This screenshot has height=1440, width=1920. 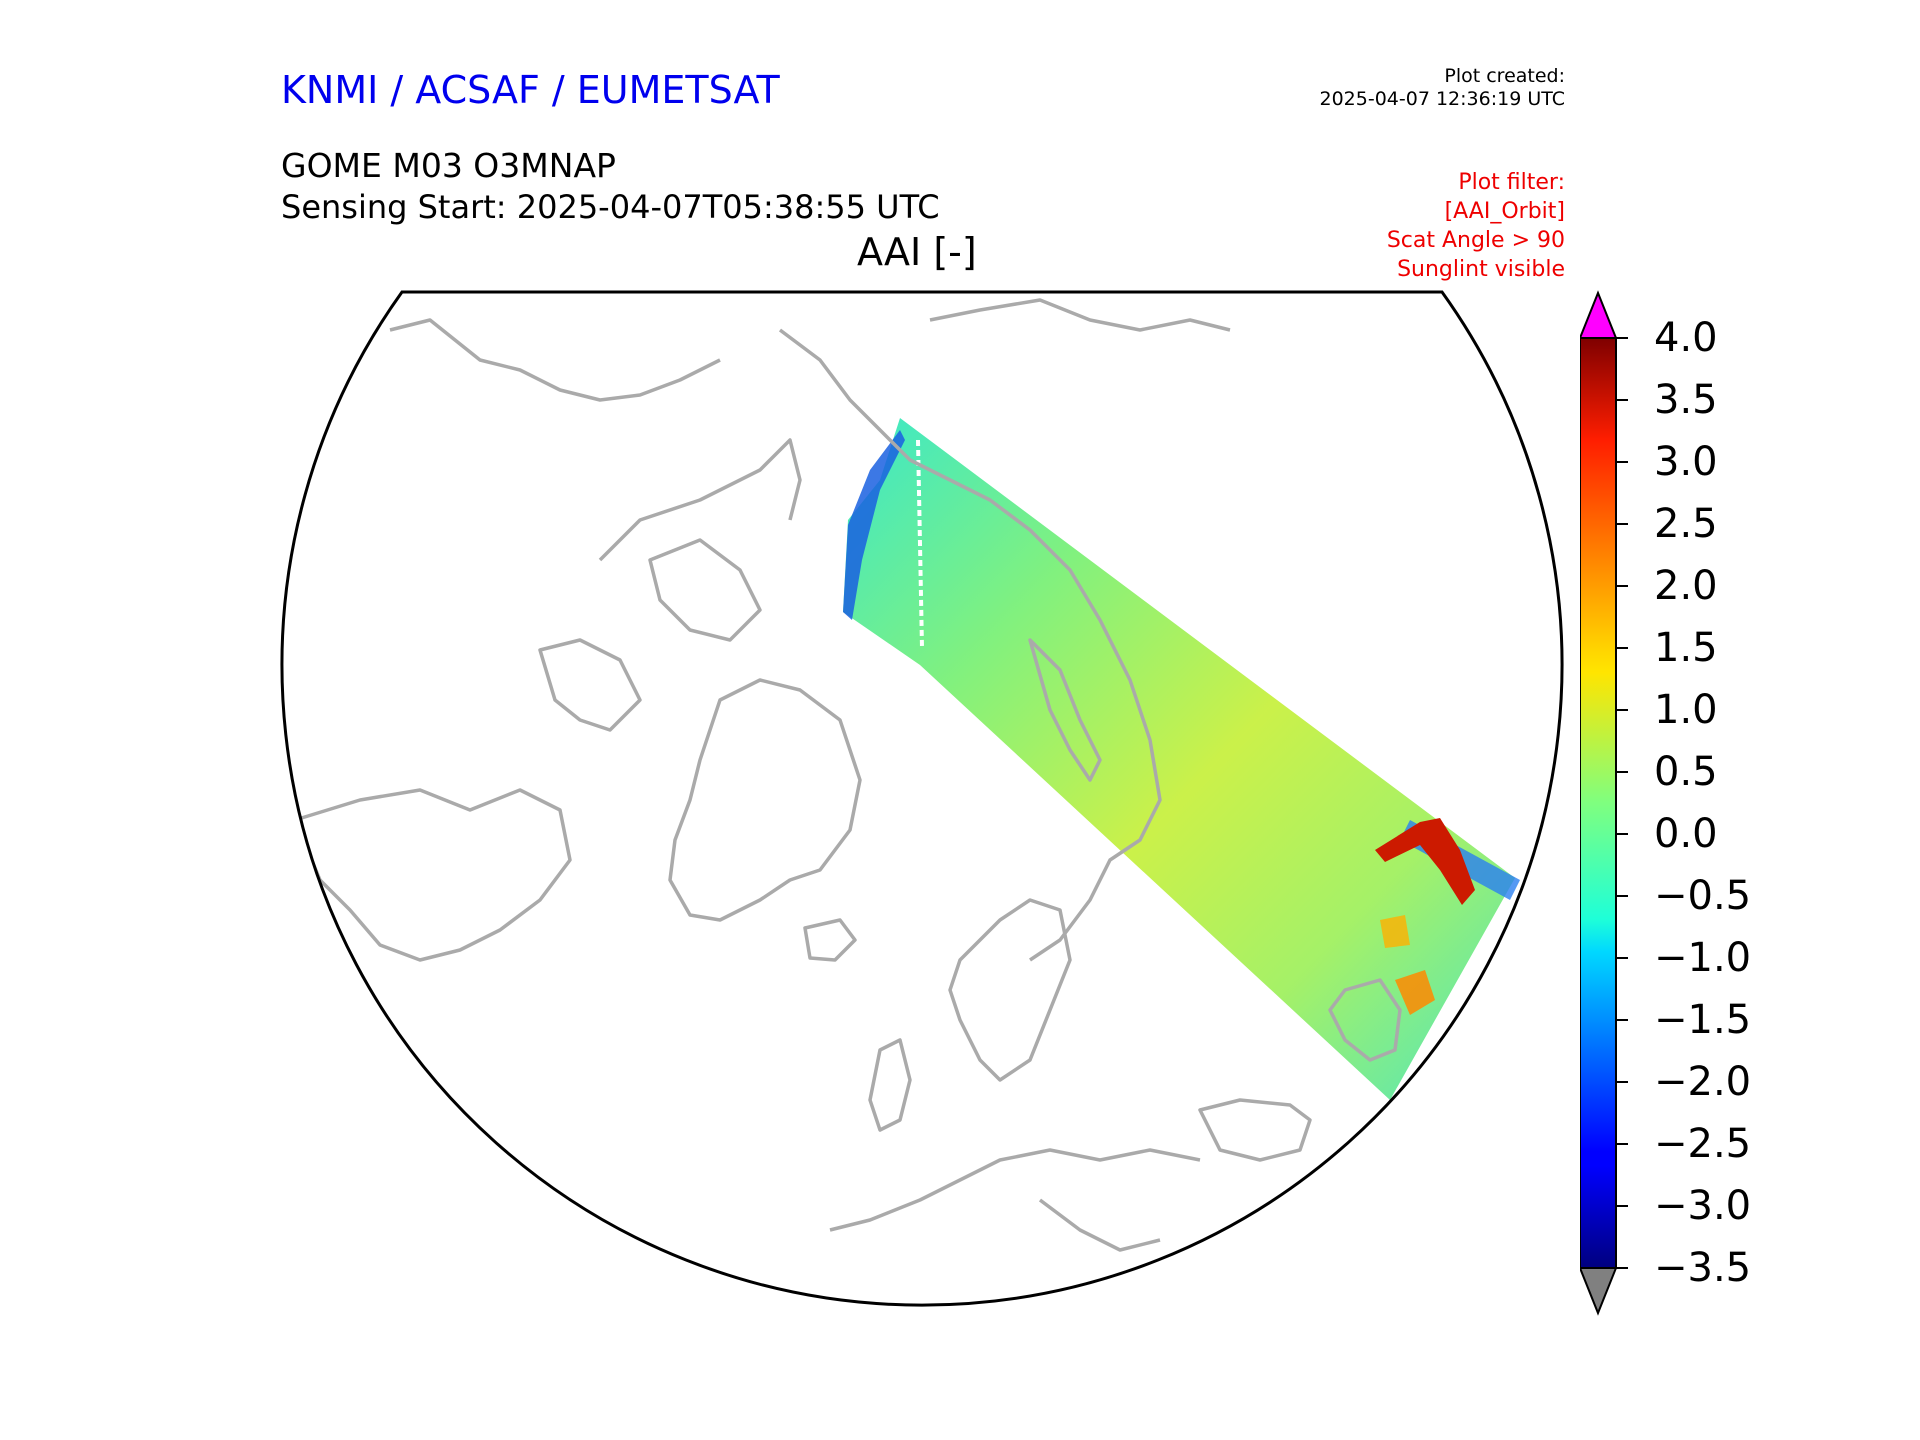 I want to click on coastline-canadian-archipelago, so click(x=705, y=590).